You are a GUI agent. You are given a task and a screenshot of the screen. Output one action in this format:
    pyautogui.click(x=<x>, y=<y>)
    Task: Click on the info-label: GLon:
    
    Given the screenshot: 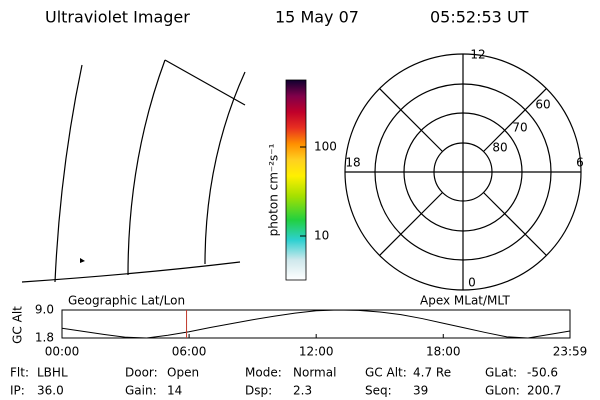 What is the action you would take?
    pyautogui.click(x=502, y=391)
    